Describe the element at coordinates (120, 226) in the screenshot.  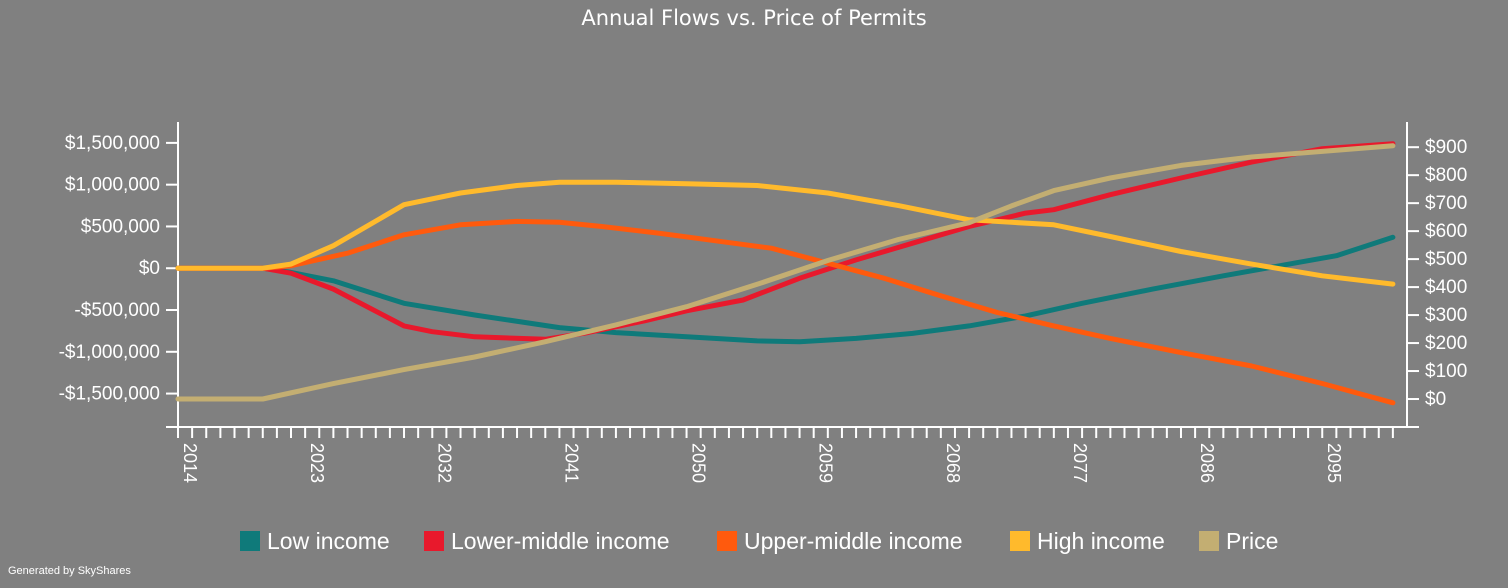
I see `left-axis-tick-label: $500,000` at that location.